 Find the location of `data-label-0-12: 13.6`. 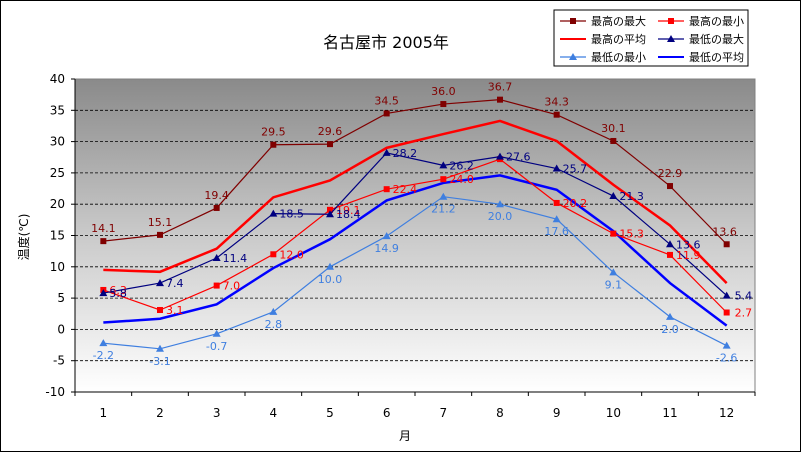

data-label-0-12: 13.6 is located at coordinates (724, 231).